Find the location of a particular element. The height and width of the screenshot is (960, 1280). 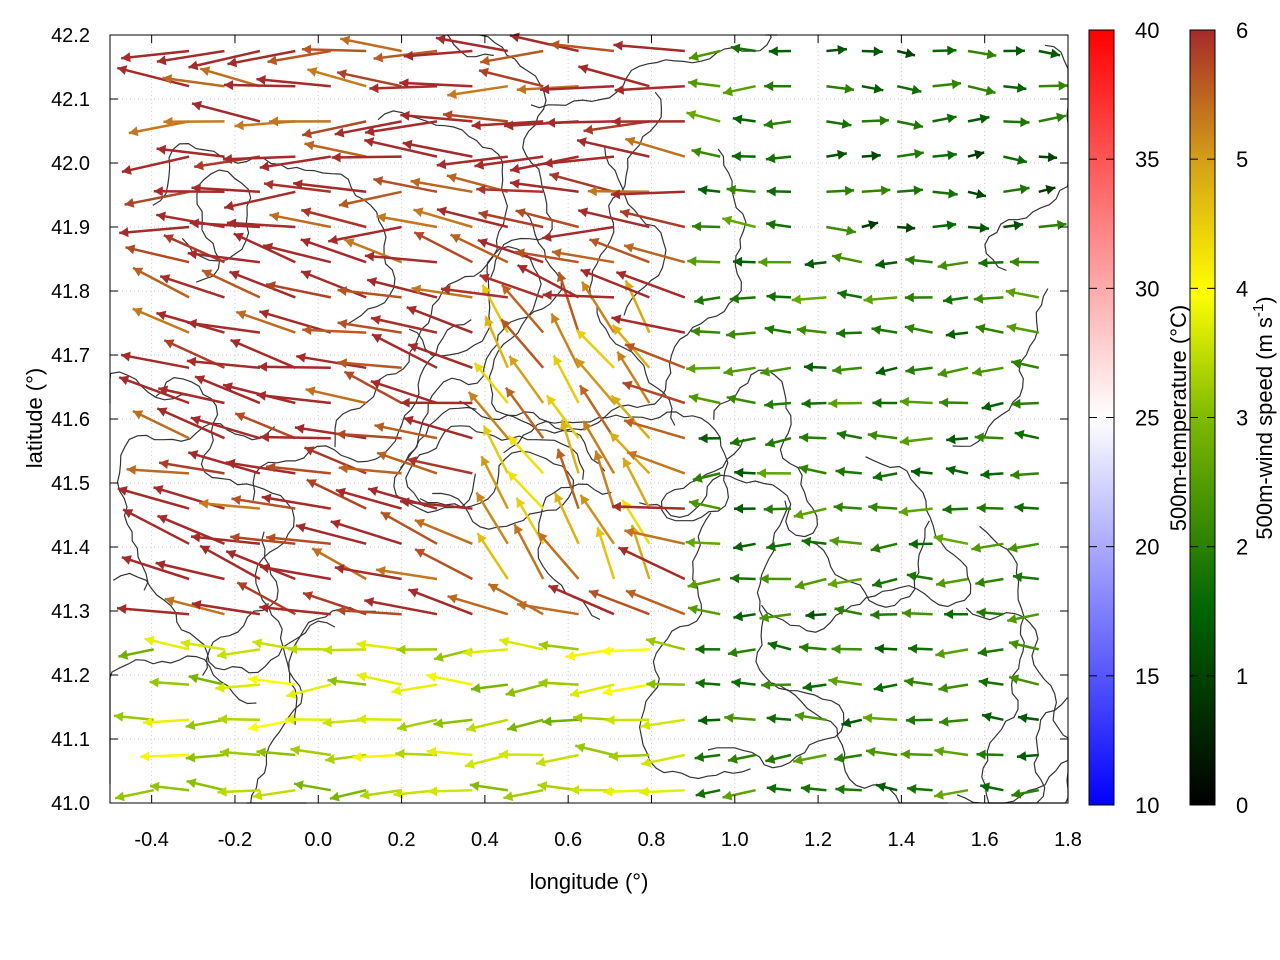

colorbar-tick-label: 5 is located at coordinates (1242, 159).